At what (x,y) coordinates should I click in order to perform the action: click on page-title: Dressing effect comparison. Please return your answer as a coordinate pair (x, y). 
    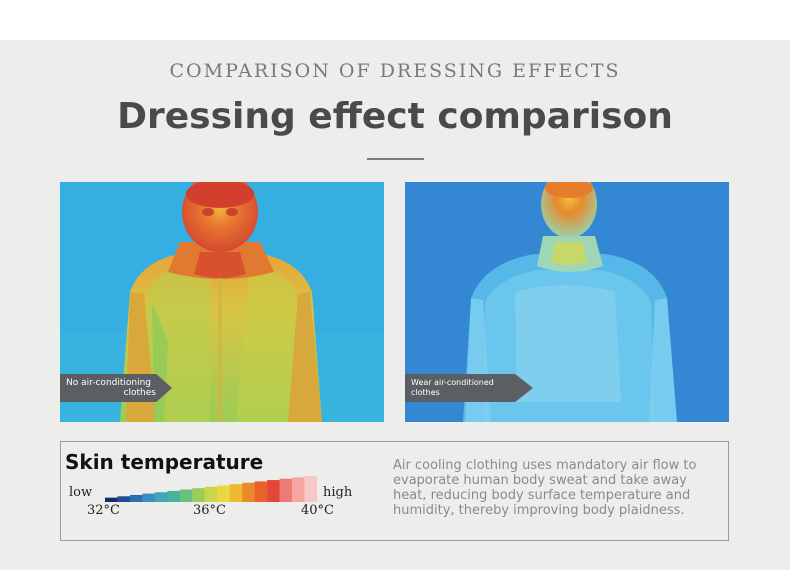
    Looking at the image, I should click on (395, 116).